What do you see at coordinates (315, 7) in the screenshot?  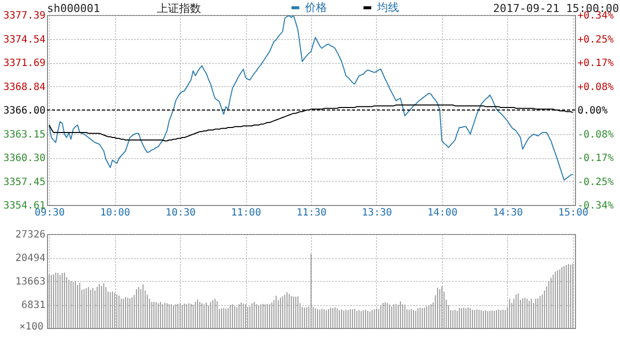 I see `legend-label: 价格` at bounding box center [315, 7].